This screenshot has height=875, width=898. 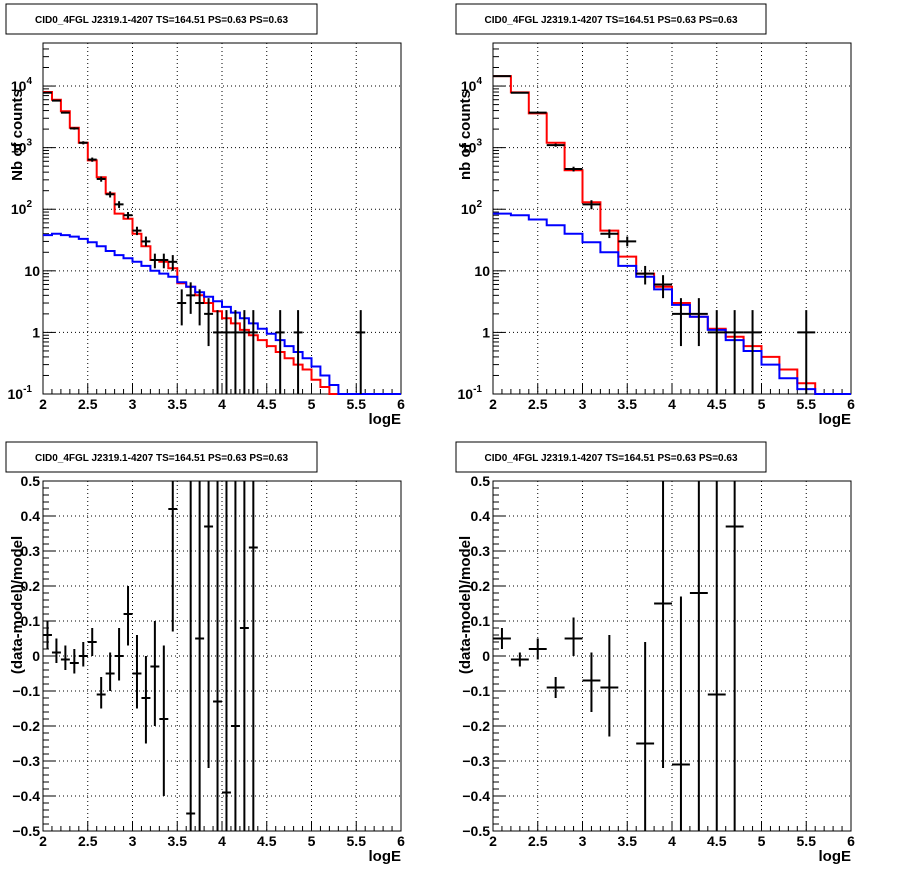 What do you see at coordinates (465, 135) in the screenshot?
I see `y-axis-label: nb of counts` at bounding box center [465, 135].